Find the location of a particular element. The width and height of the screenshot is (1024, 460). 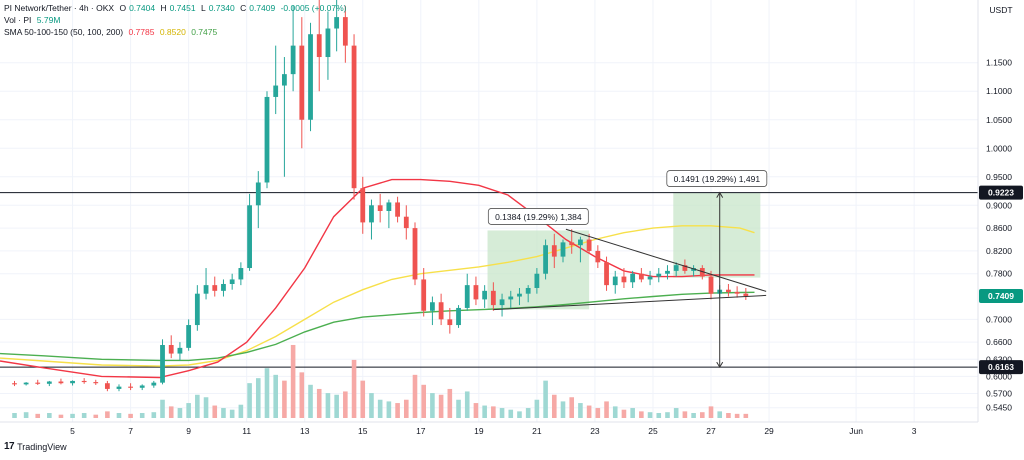

price-tick-label: 0.6000 is located at coordinates (999, 376).